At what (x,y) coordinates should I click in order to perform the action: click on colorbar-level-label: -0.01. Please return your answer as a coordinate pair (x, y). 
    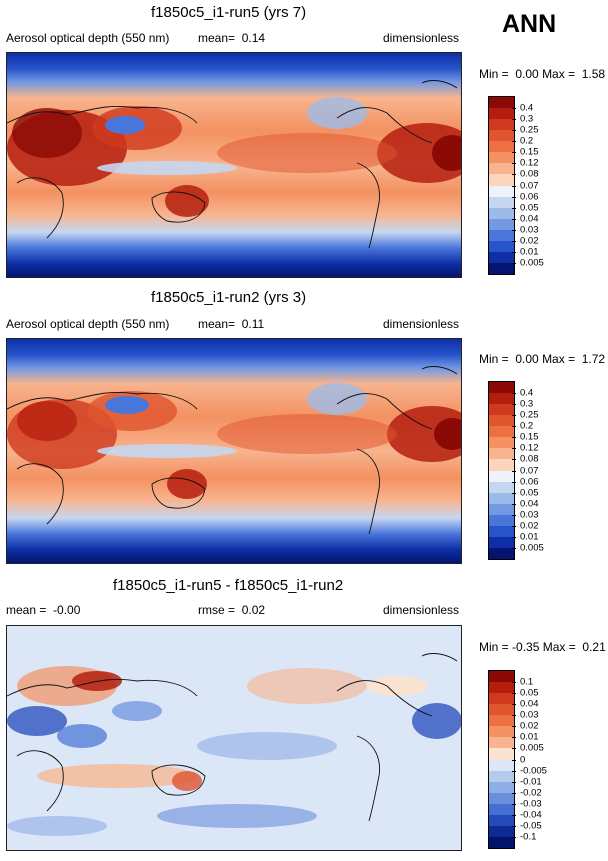
    Looking at the image, I should click on (531, 782).